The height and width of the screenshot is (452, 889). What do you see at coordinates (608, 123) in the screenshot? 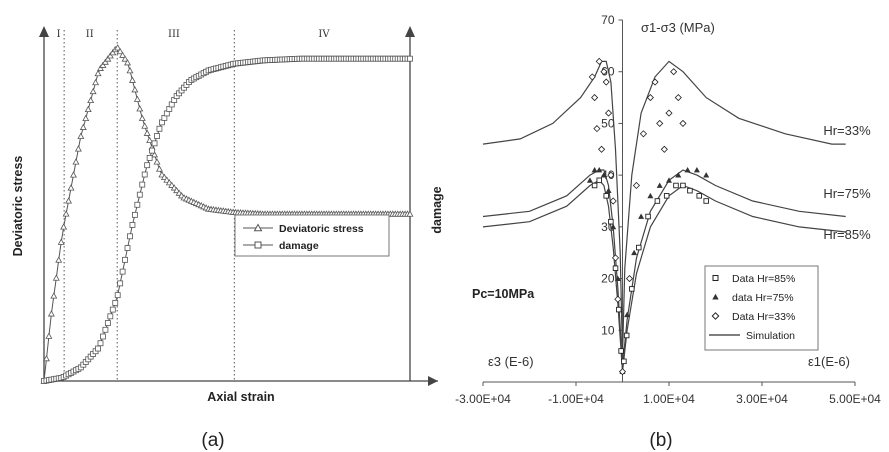
I see `y-tick-label: 50` at bounding box center [608, 123].